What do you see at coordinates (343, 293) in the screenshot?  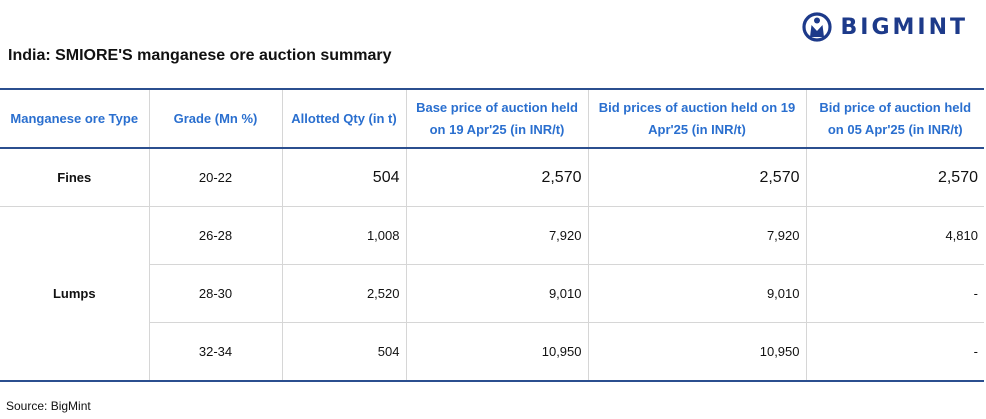 I see `qty-cell: 2,520` at bounding box center [343, 293].